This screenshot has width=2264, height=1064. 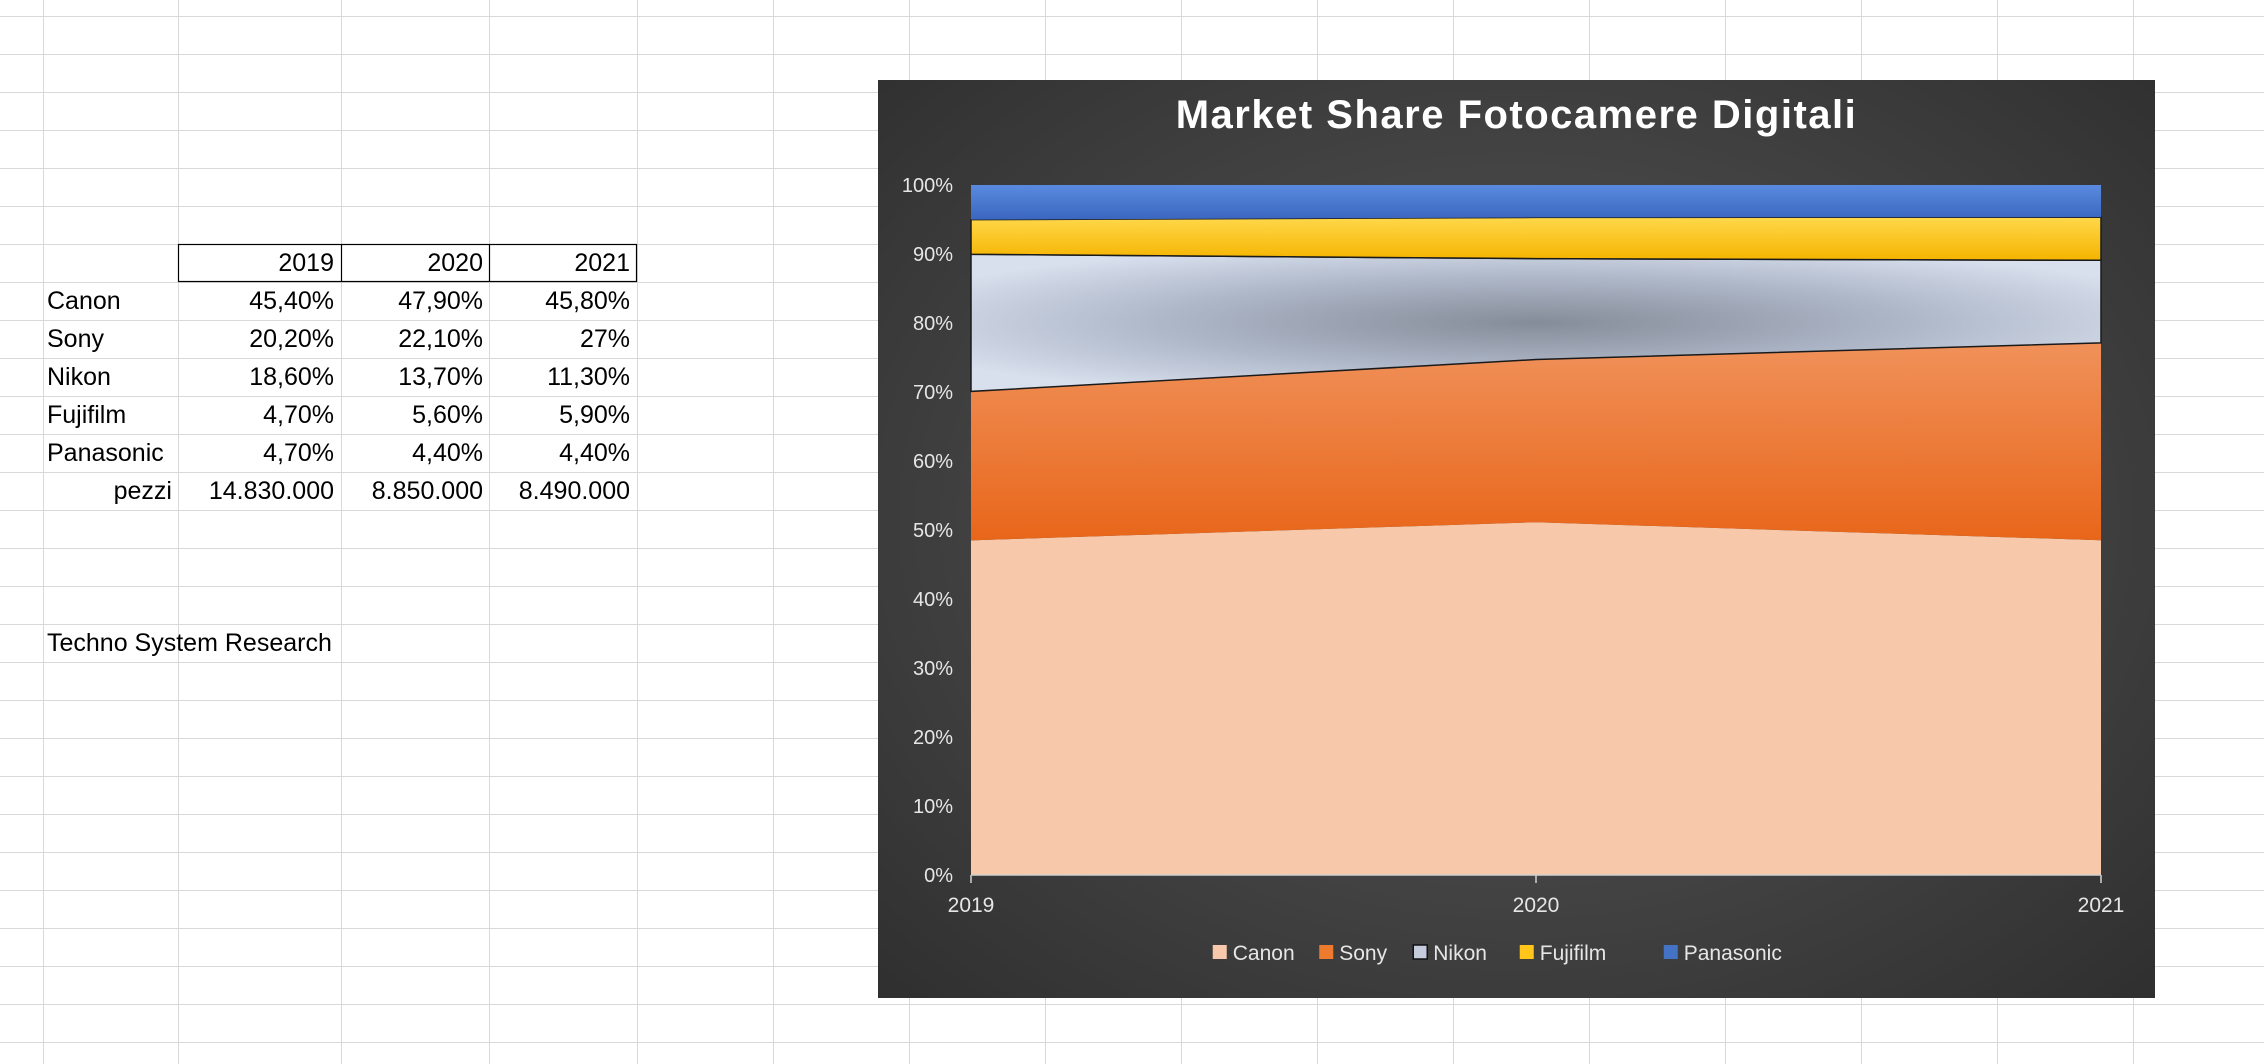 What do you see at coordinates (933, 531) in the screenshot?
I see `y-tick-label-5: 50%` at bounding box center [933, 531].